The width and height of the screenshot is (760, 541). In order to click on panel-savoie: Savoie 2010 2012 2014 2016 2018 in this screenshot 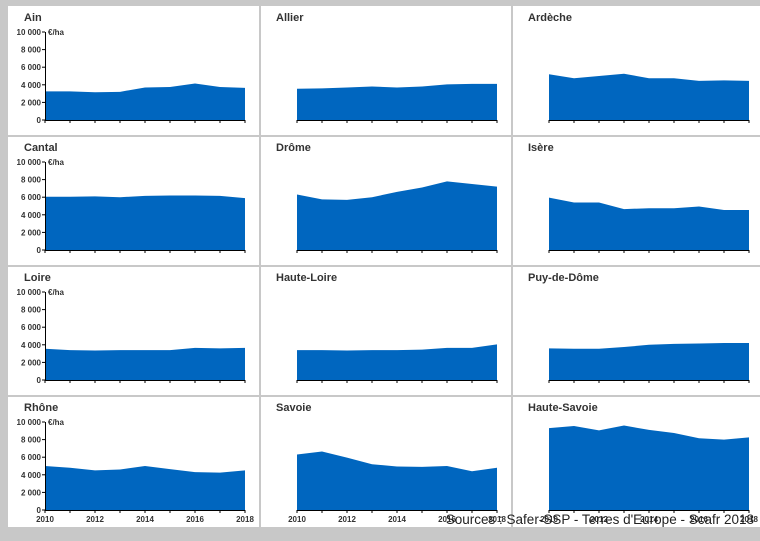, I will do `click(391, 463)`.